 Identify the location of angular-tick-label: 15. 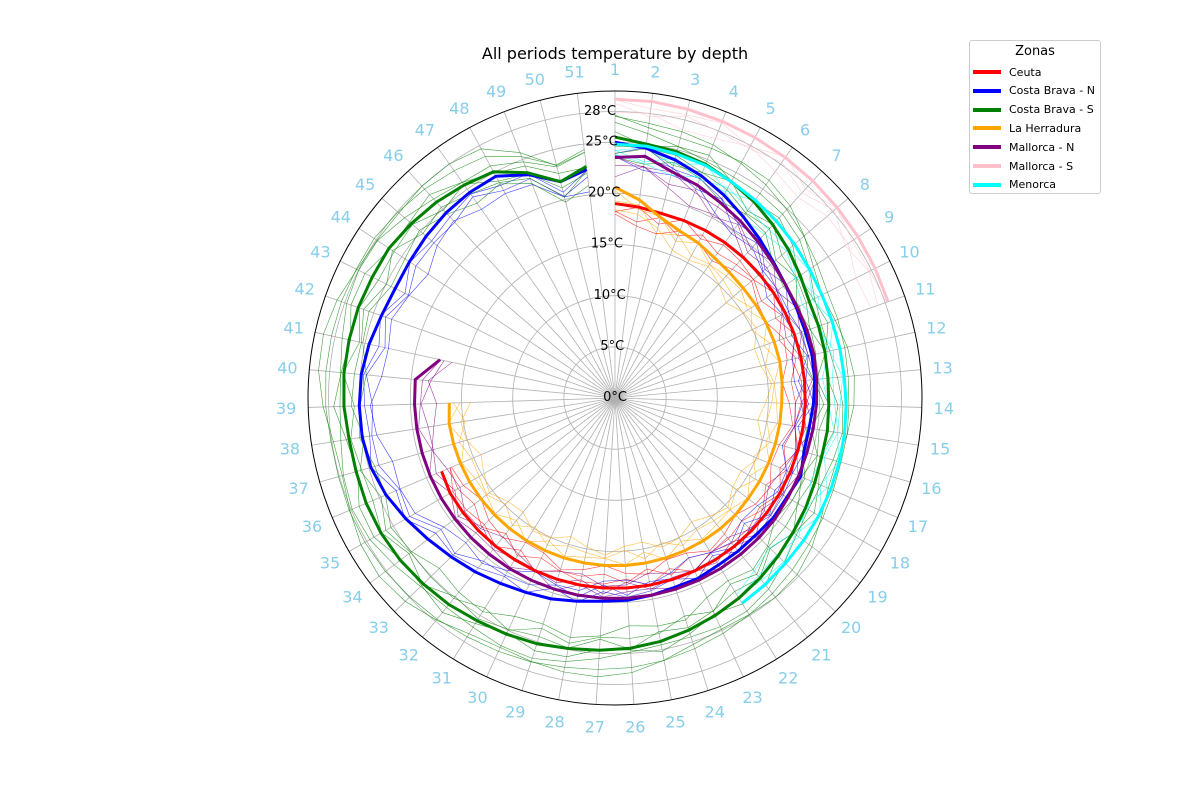
(940, 448).